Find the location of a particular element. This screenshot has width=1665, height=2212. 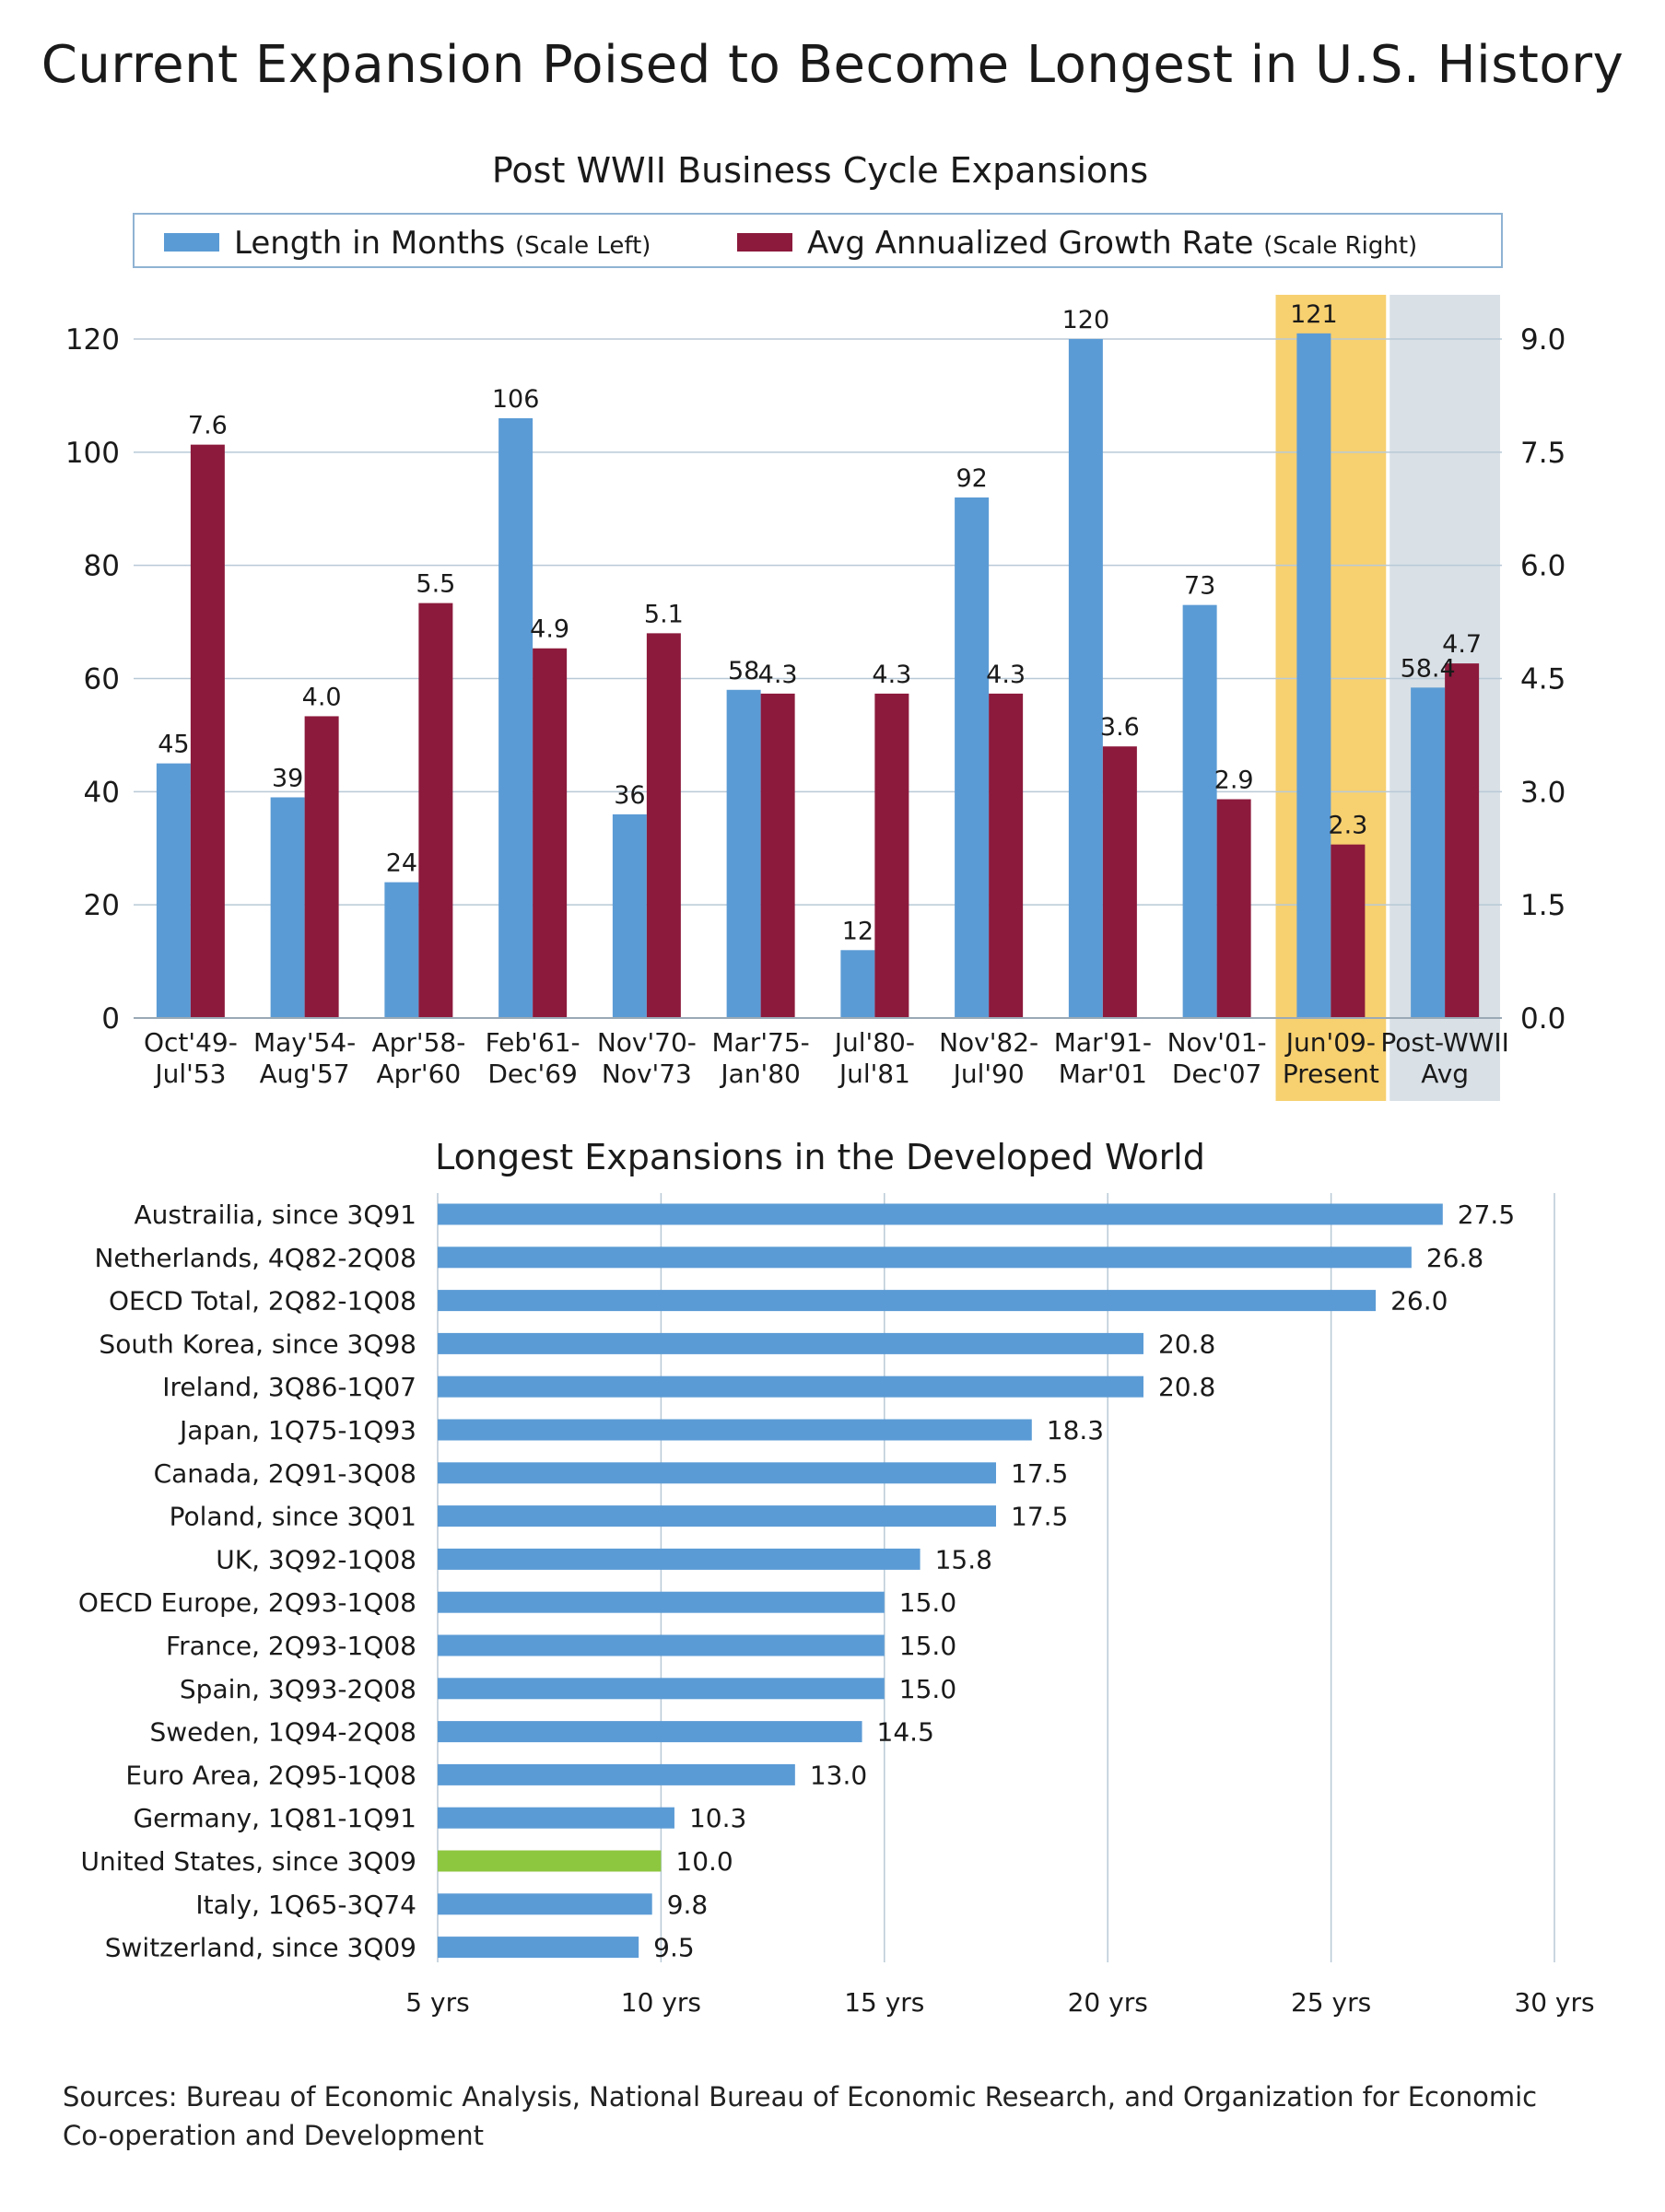

y-tick-label-country: Germany, 1Q81-1Q91 is located at coordinates (274, 1818).